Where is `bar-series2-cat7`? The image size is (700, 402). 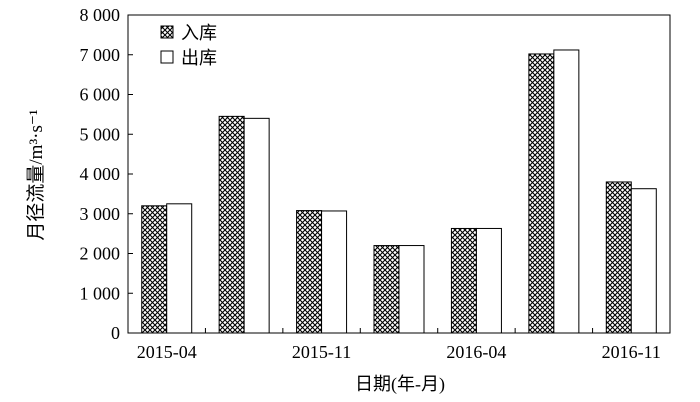 bar-series2-cat7 is located at coordinates (643, 261).